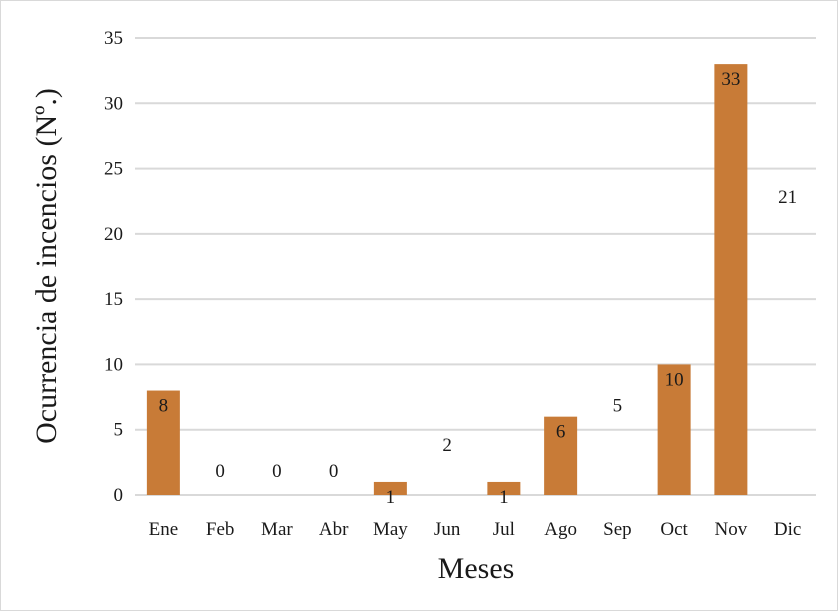  What do you see at coordinates (730, 79) in the screenshot?
I see `data-label: 33` at bounding box center [730, 79].